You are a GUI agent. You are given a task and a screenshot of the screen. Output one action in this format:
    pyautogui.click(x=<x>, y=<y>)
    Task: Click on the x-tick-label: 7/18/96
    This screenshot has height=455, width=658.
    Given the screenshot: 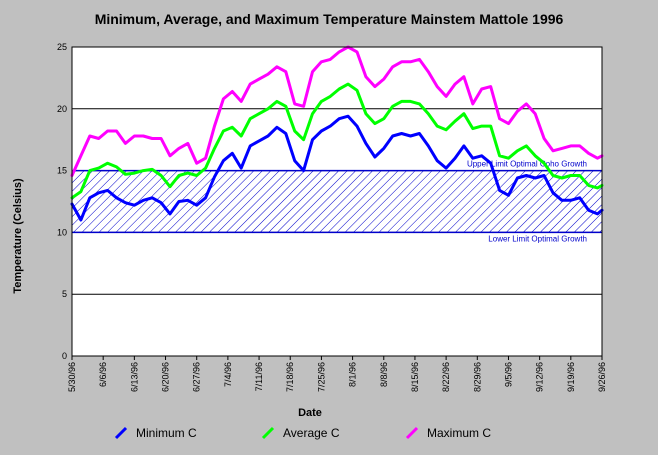 What is the action you would take?
    pyautogui.click(x=290, y=377)
    